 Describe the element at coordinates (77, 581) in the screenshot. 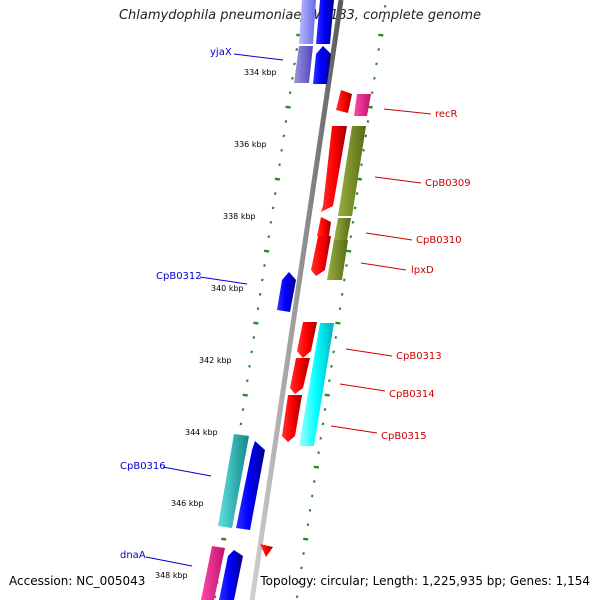

I see `accession-text: Accession: NC_005043` at that location.